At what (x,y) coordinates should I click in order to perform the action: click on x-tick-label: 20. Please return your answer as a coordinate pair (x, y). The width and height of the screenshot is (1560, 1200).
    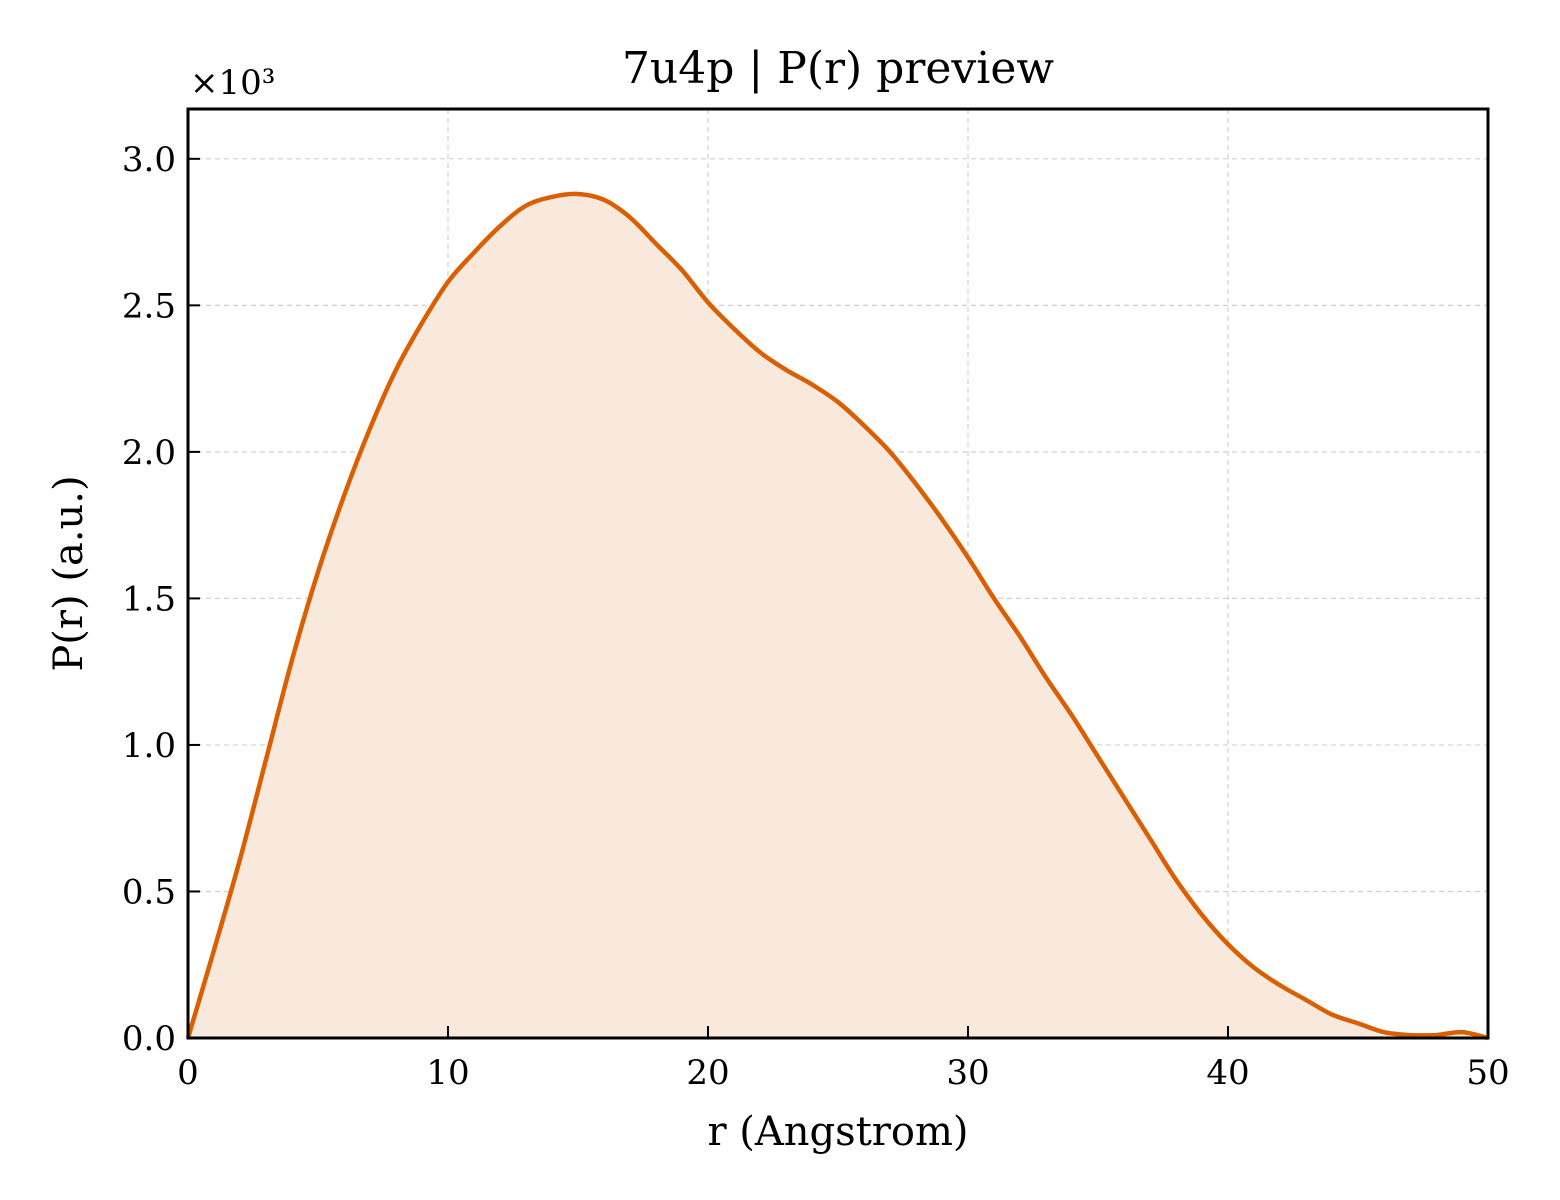
    Looking at the image, I should click on (707, 1073).